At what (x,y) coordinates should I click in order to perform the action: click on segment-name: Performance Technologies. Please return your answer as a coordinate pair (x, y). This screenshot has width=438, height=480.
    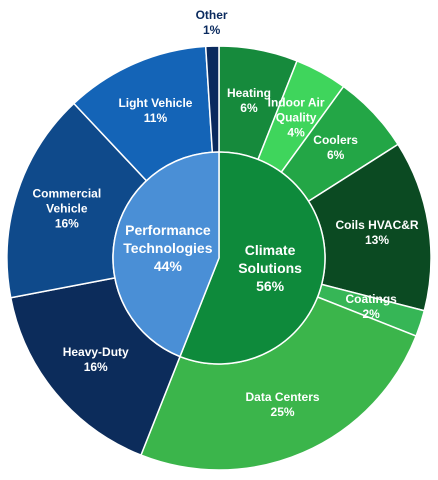
    Looking at the image, I should click on (168, 239).